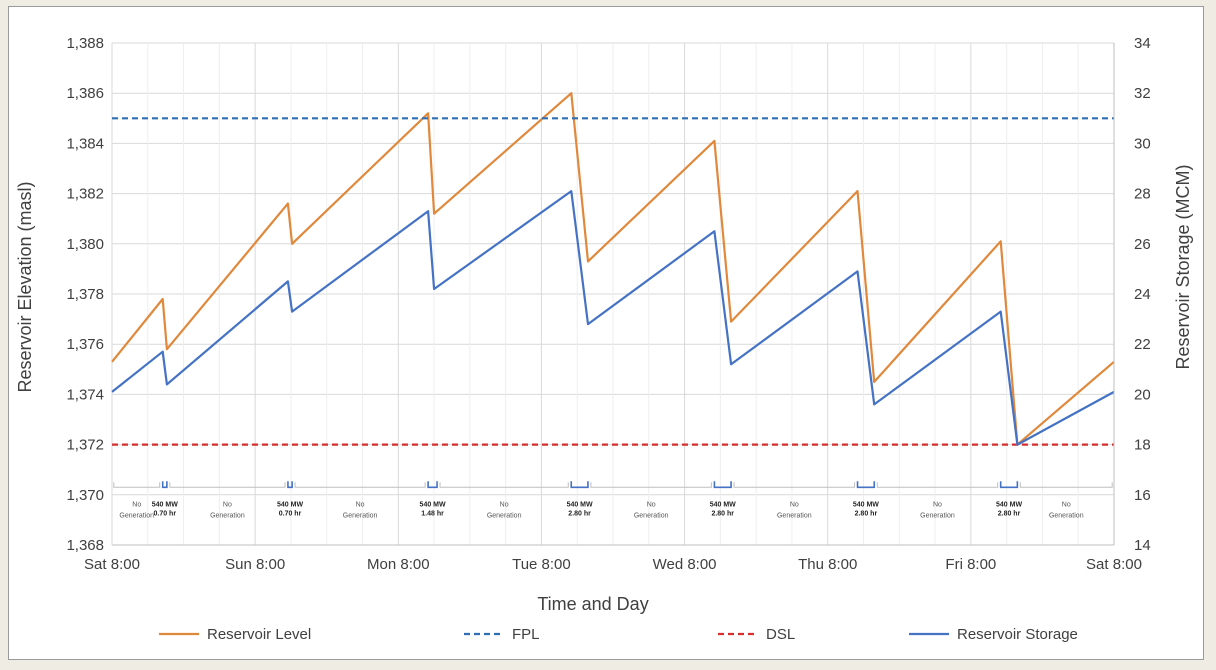 The width and height of the screenshot is (1216, 670). Describe the element at coordinates (85, 194) in the screenshot. I see `y-tick-label: 1,382` at that location.